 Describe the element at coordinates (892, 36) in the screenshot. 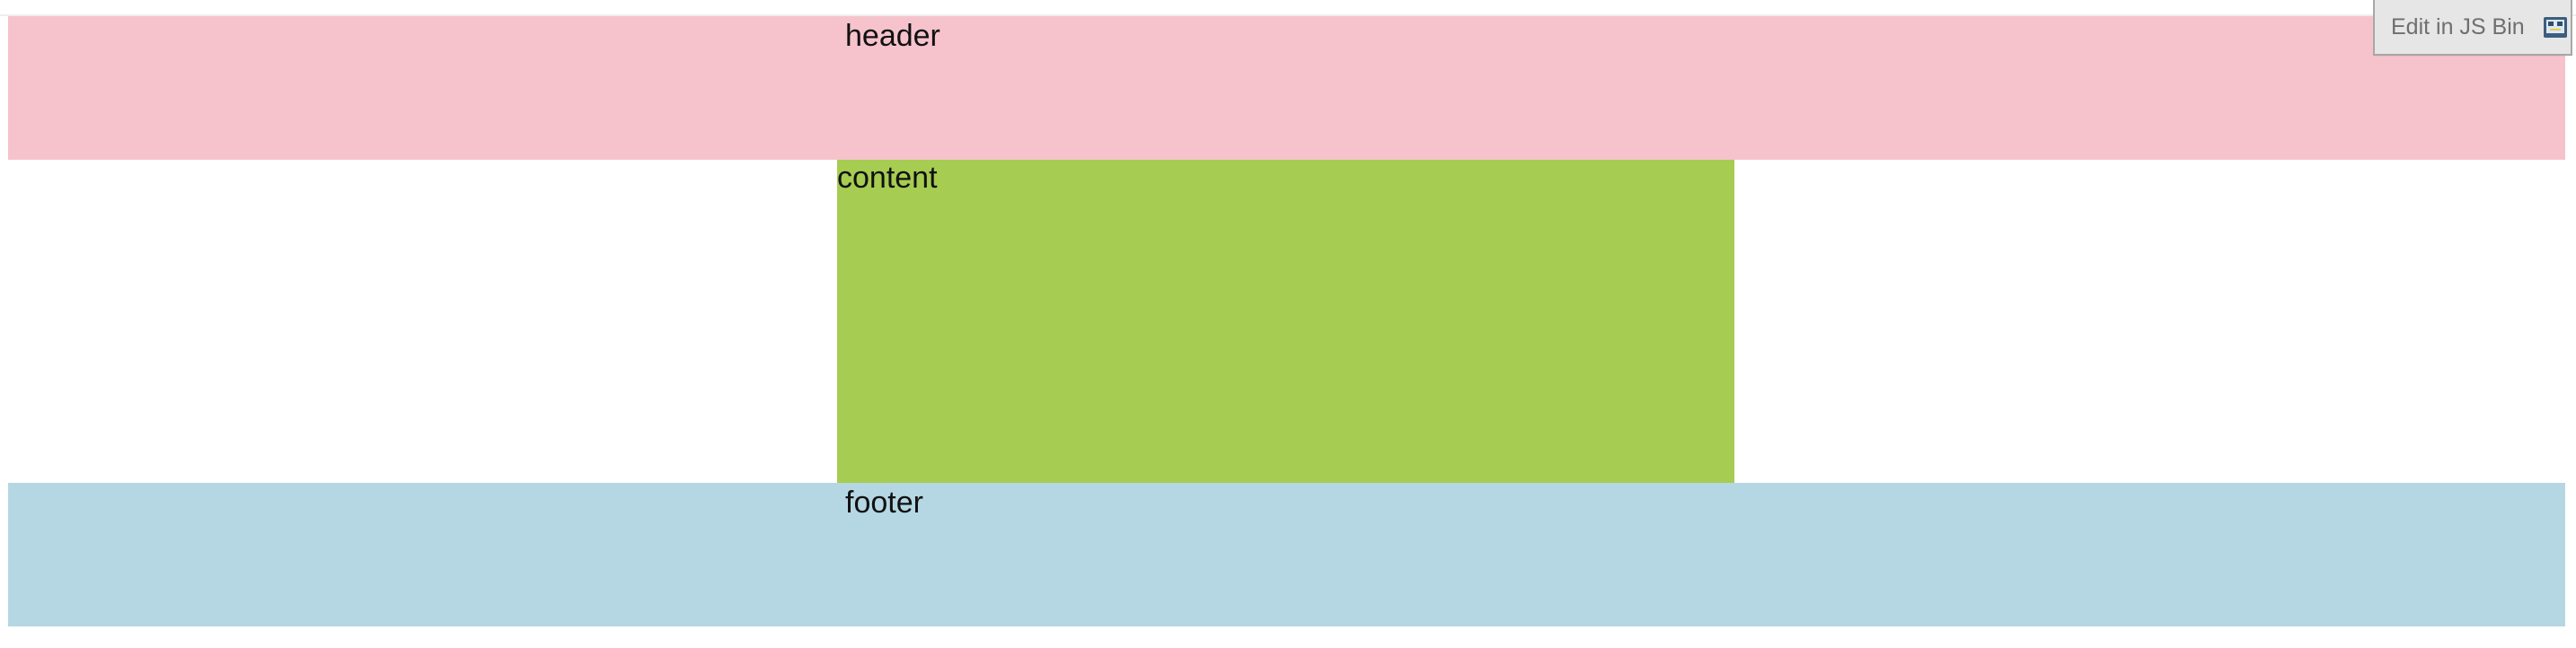

I see `header-label: header` at that location.